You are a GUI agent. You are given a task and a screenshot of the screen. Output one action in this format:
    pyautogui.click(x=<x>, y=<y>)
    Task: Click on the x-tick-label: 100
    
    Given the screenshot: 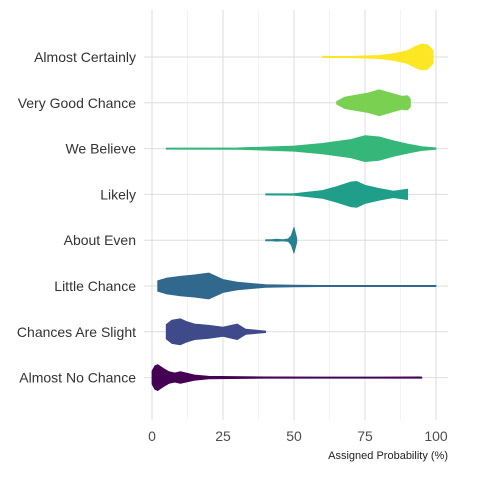 What is the action you would take?
    pyautogui.click(x=436, y=436)
    